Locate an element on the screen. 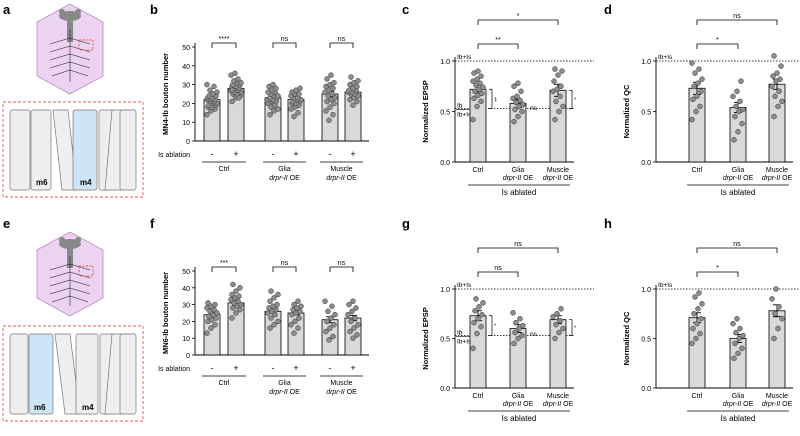  side-bracket is located at coordinates (491, 98).